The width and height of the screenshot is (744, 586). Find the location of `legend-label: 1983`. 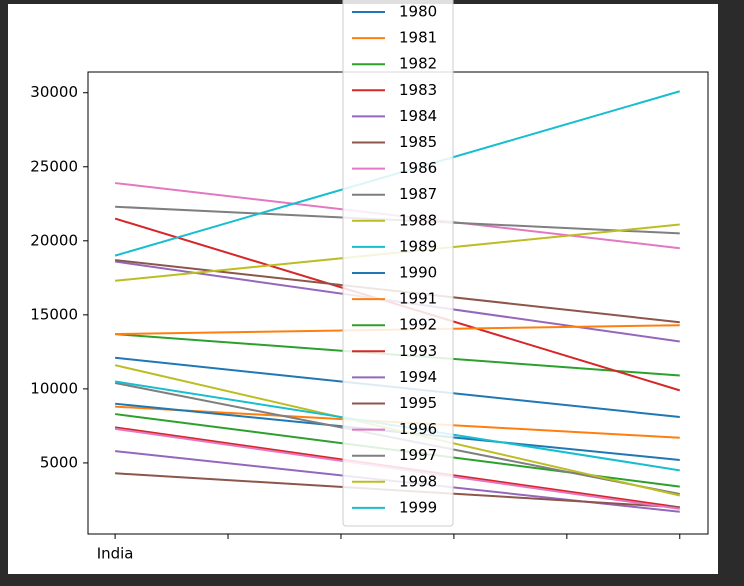

legend-label: 1983 is located at coordinates (418, 90).